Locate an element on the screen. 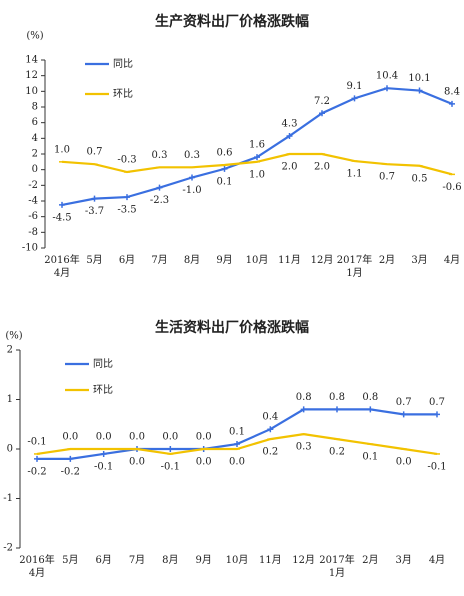 The width and height of the screenshot is (464, 596). y-tick-label: -1 is located at coordinates (8, 498).